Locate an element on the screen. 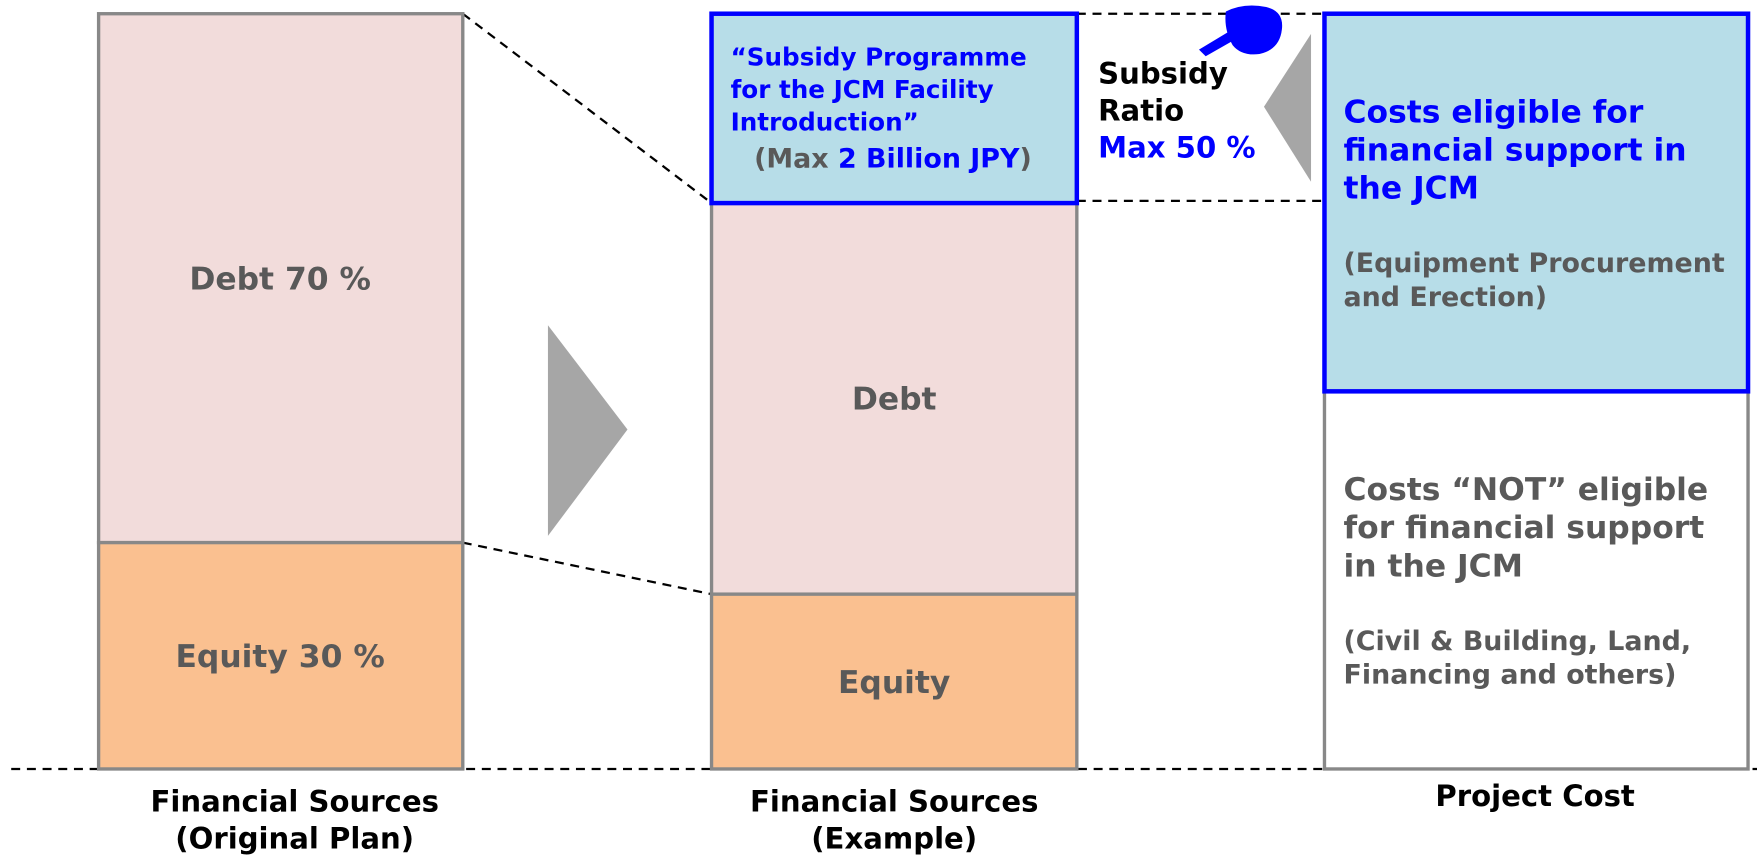 The image size is (1757, 860). subsidy-max: (Max 2 Billion JPY) is located at coordinates (893, 158).